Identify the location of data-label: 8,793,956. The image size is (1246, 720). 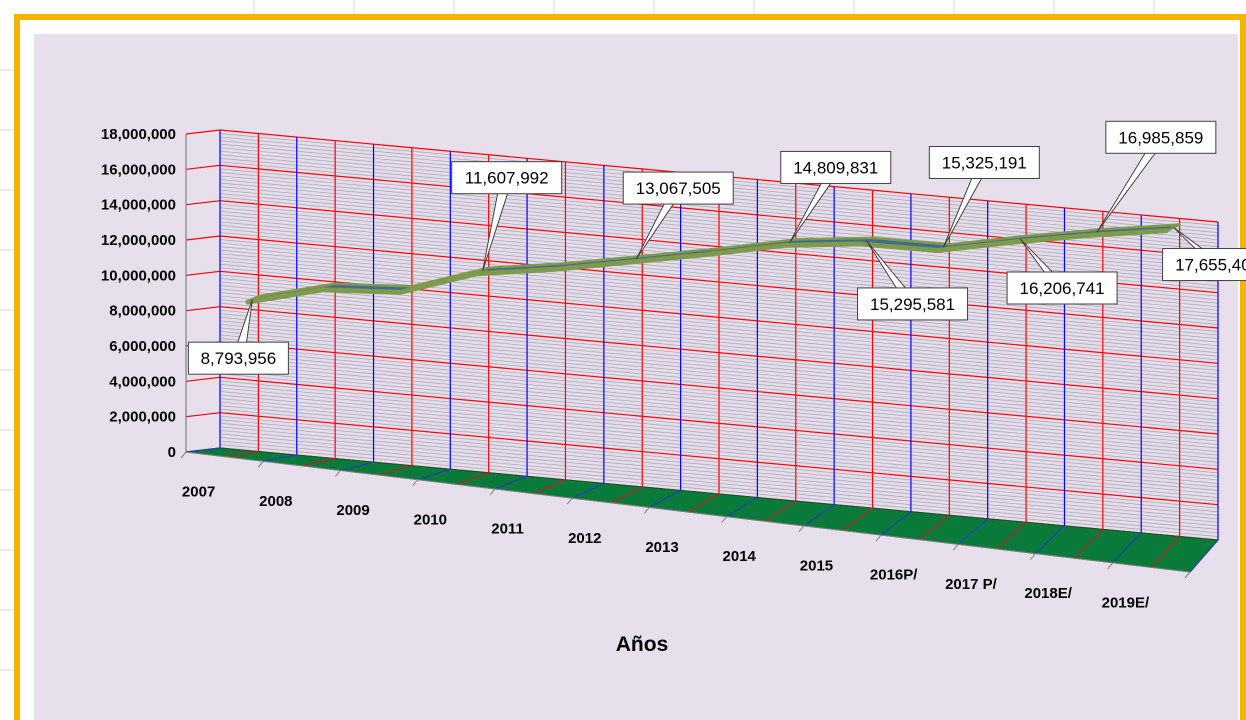
(239, 358).